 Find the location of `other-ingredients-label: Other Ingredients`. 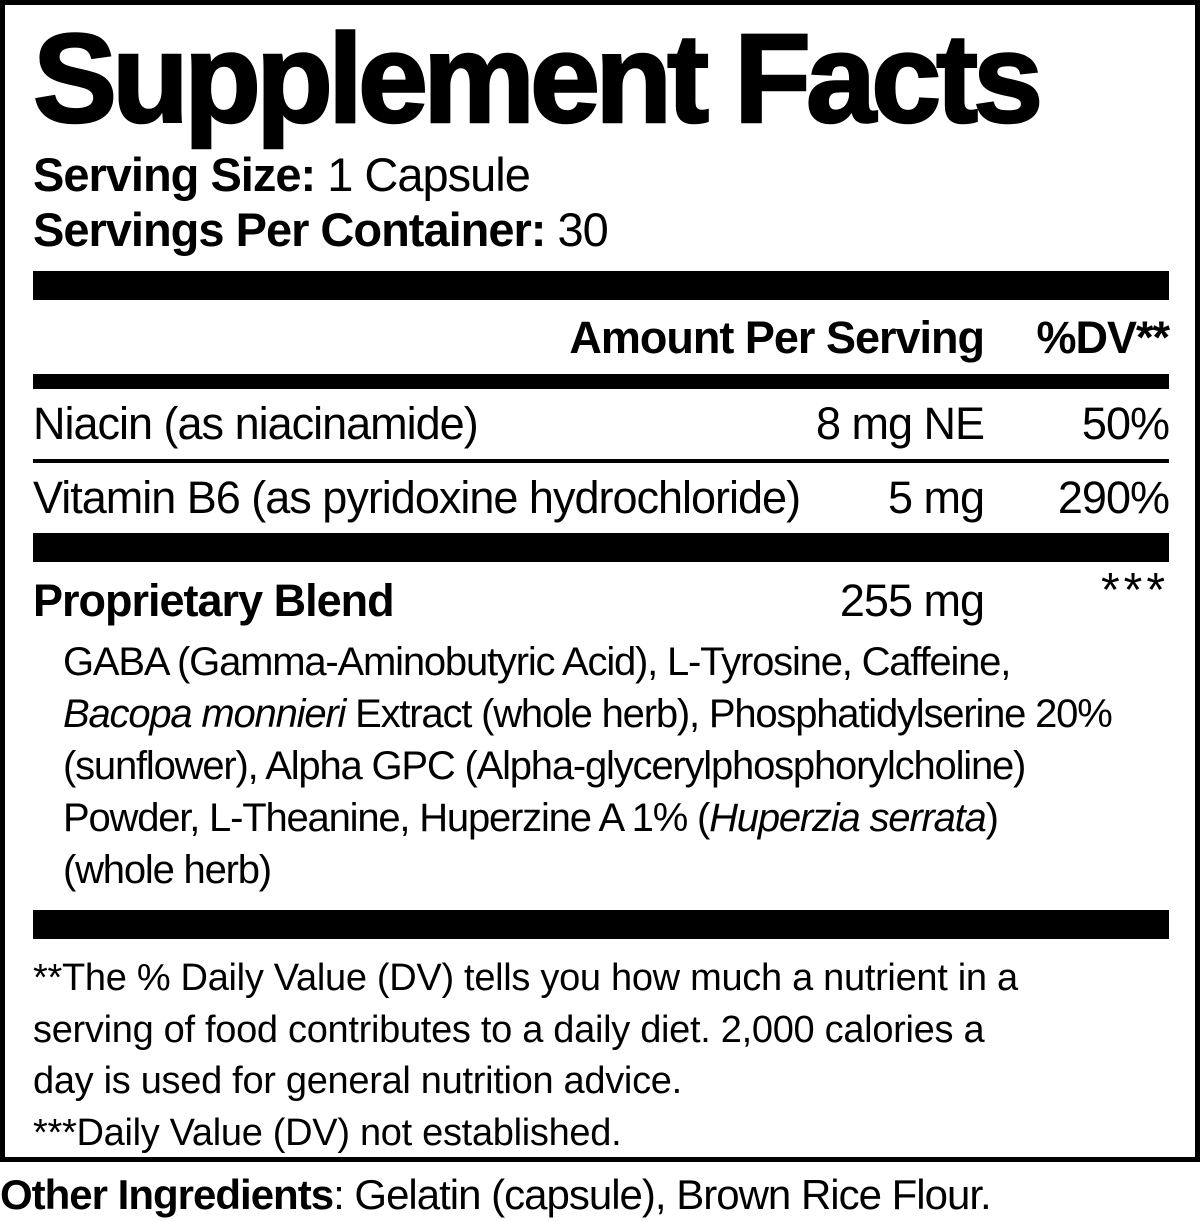

other-ingredients-label: Other Ingredients is located at coordinates (167, 1194).